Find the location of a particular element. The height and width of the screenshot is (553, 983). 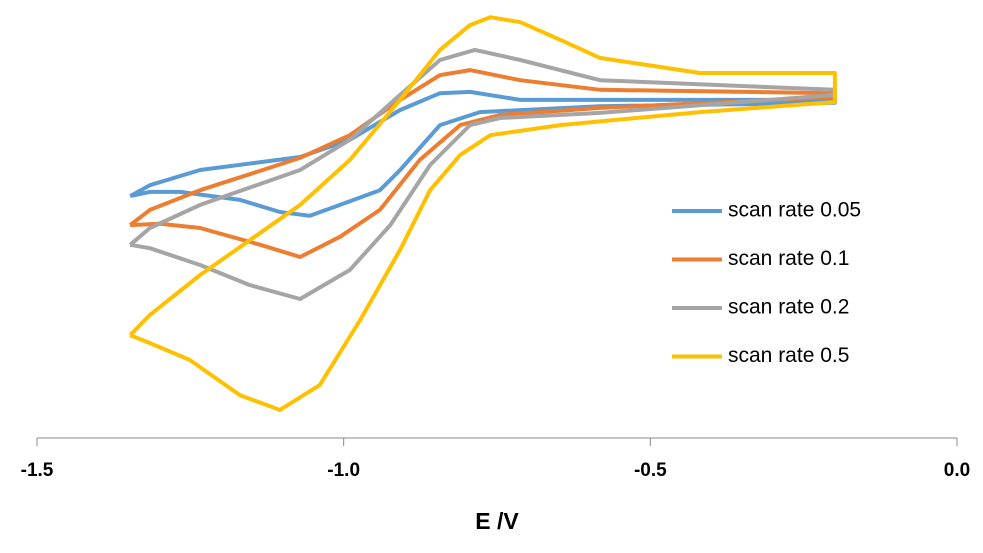

x-tick-label: -1.0 is located at coordinates (343, 470).